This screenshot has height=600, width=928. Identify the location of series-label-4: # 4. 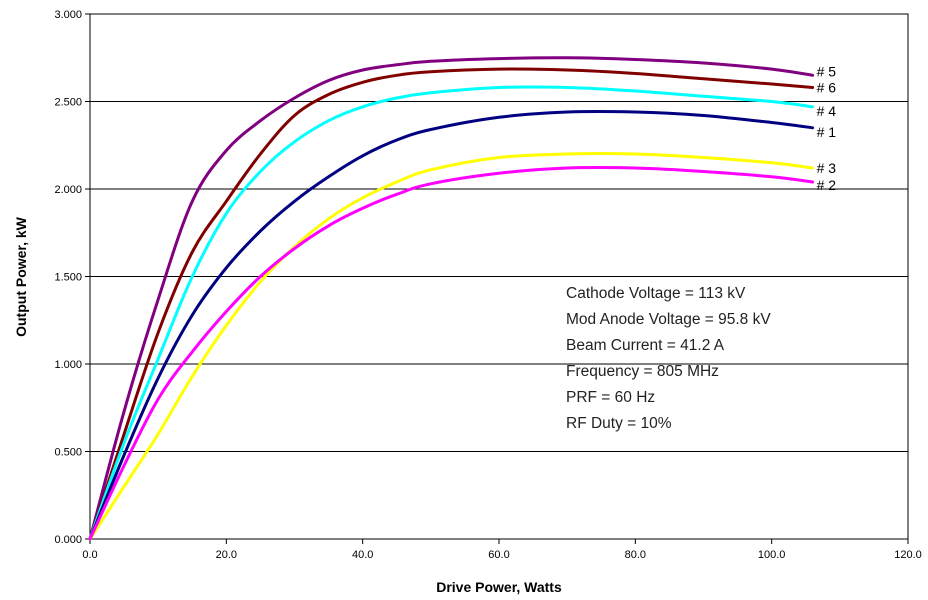
(827, 111).